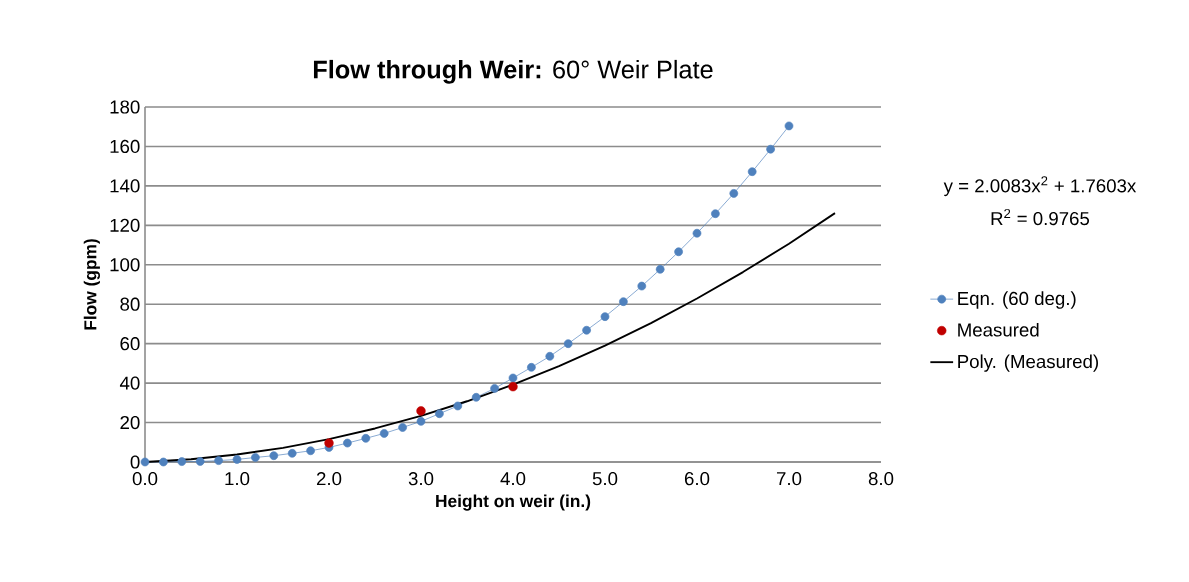  I want to click on y-tick-label: 20, so click(130, 422).